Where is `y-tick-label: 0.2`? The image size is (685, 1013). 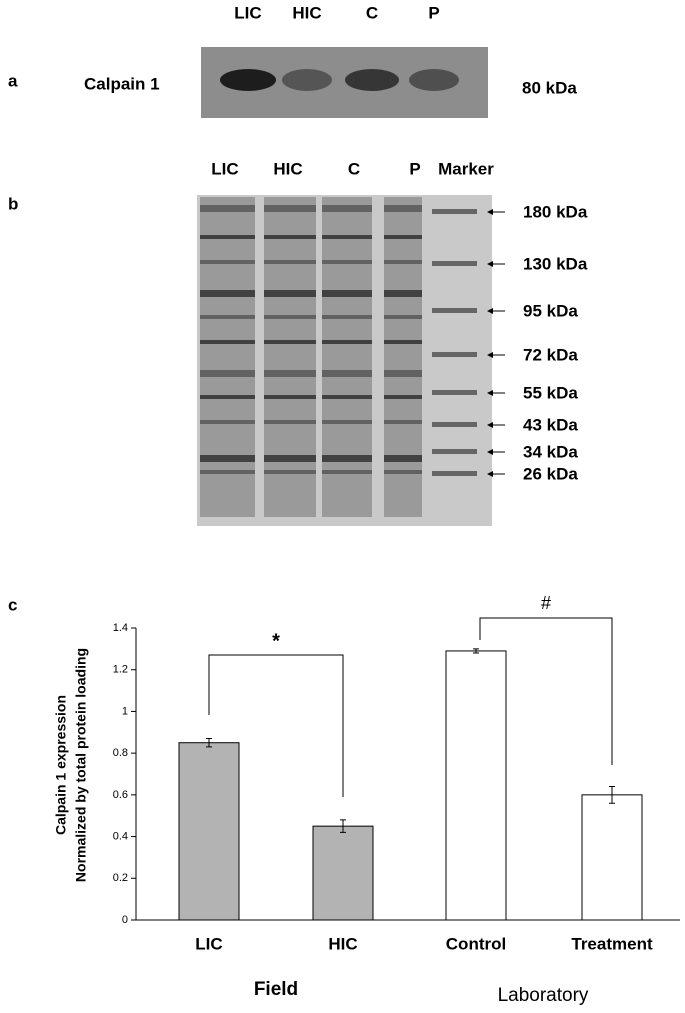
y-tick-label: 0.2 is located at coordinates (120, 878).